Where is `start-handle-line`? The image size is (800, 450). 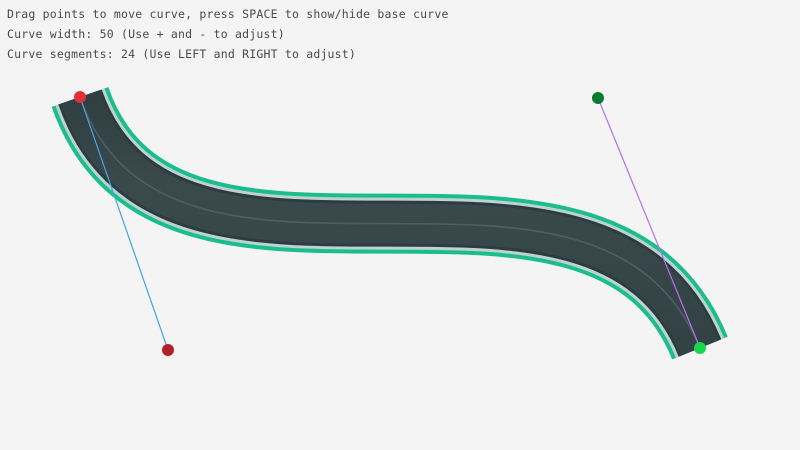
start-handle-line is located at coordinates (124, 223).